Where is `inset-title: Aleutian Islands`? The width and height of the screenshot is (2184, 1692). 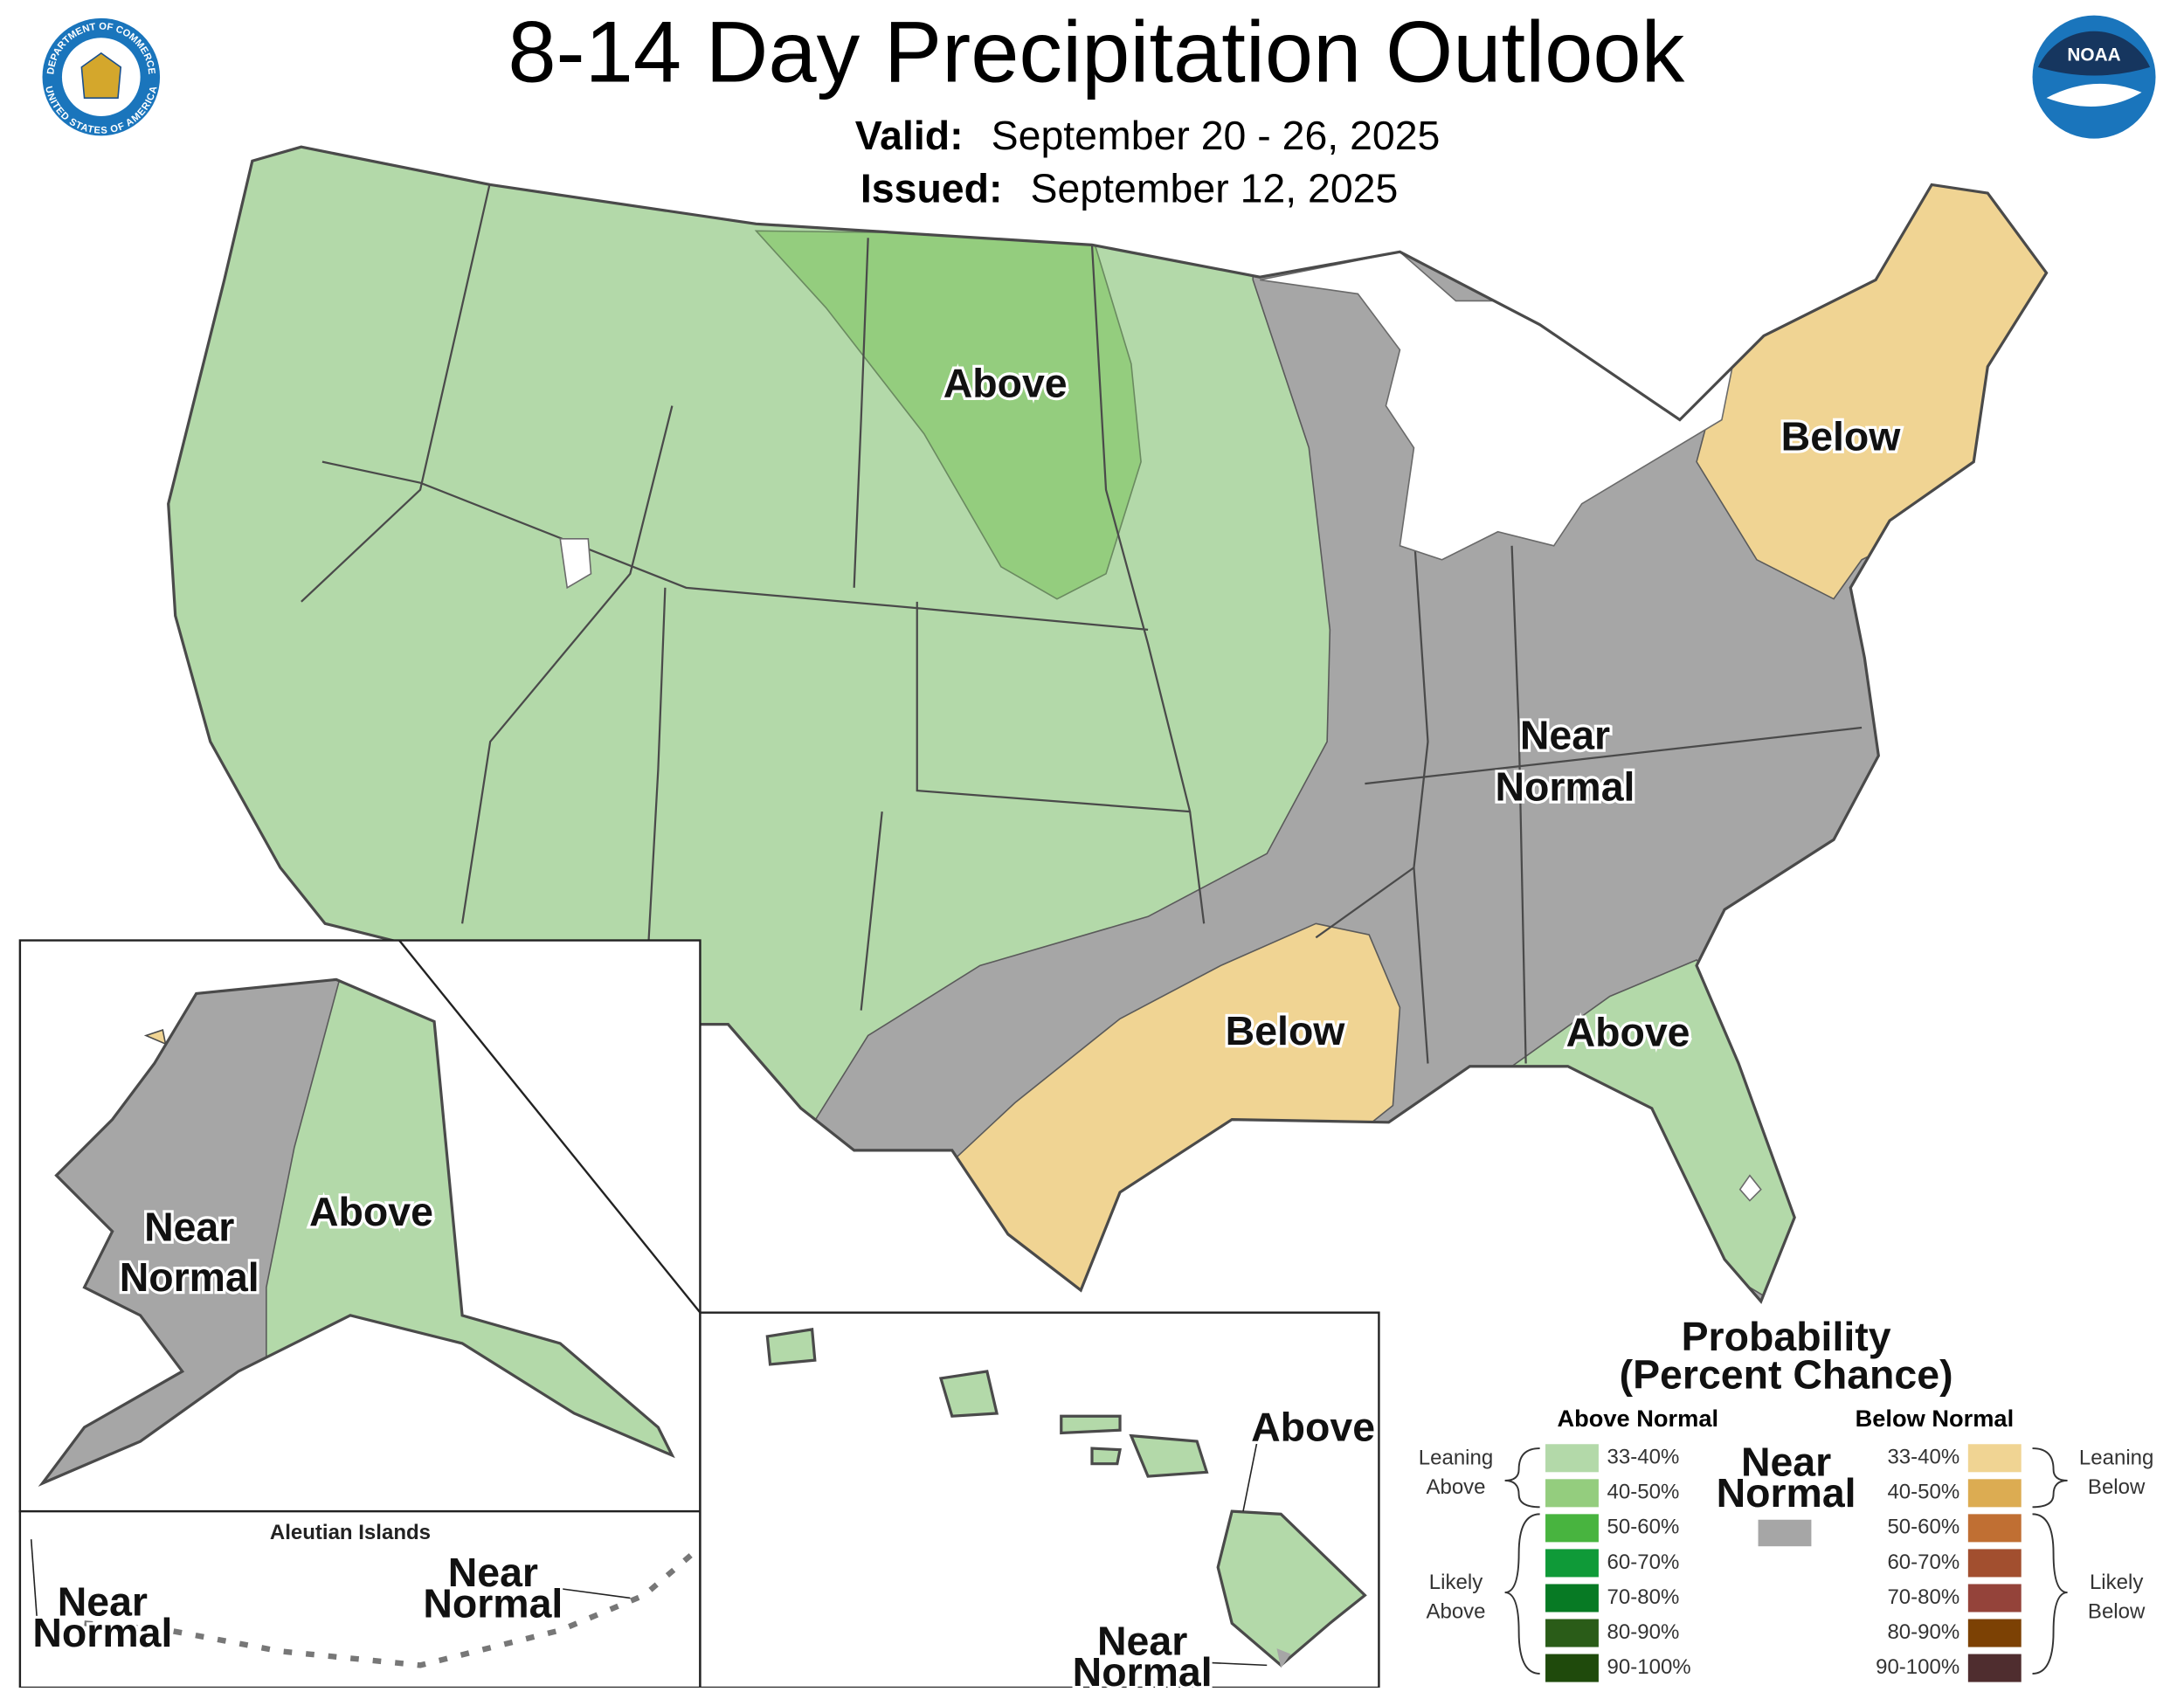 inset-title: Aleutian Islands is located at coordinates (350, 1533).